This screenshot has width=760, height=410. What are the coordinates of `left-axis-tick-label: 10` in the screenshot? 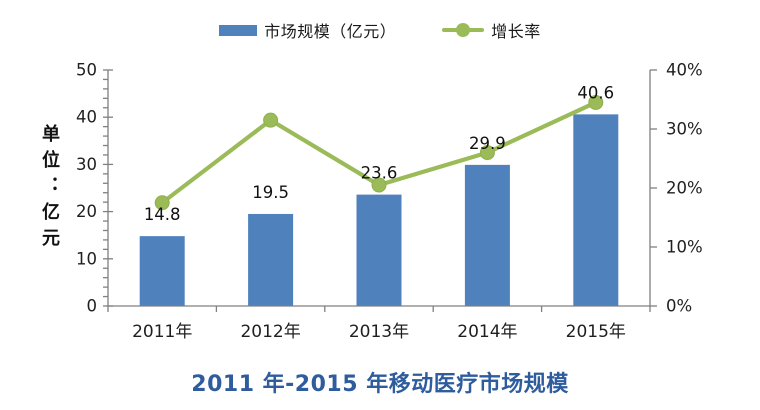 It's located at (86, 258).